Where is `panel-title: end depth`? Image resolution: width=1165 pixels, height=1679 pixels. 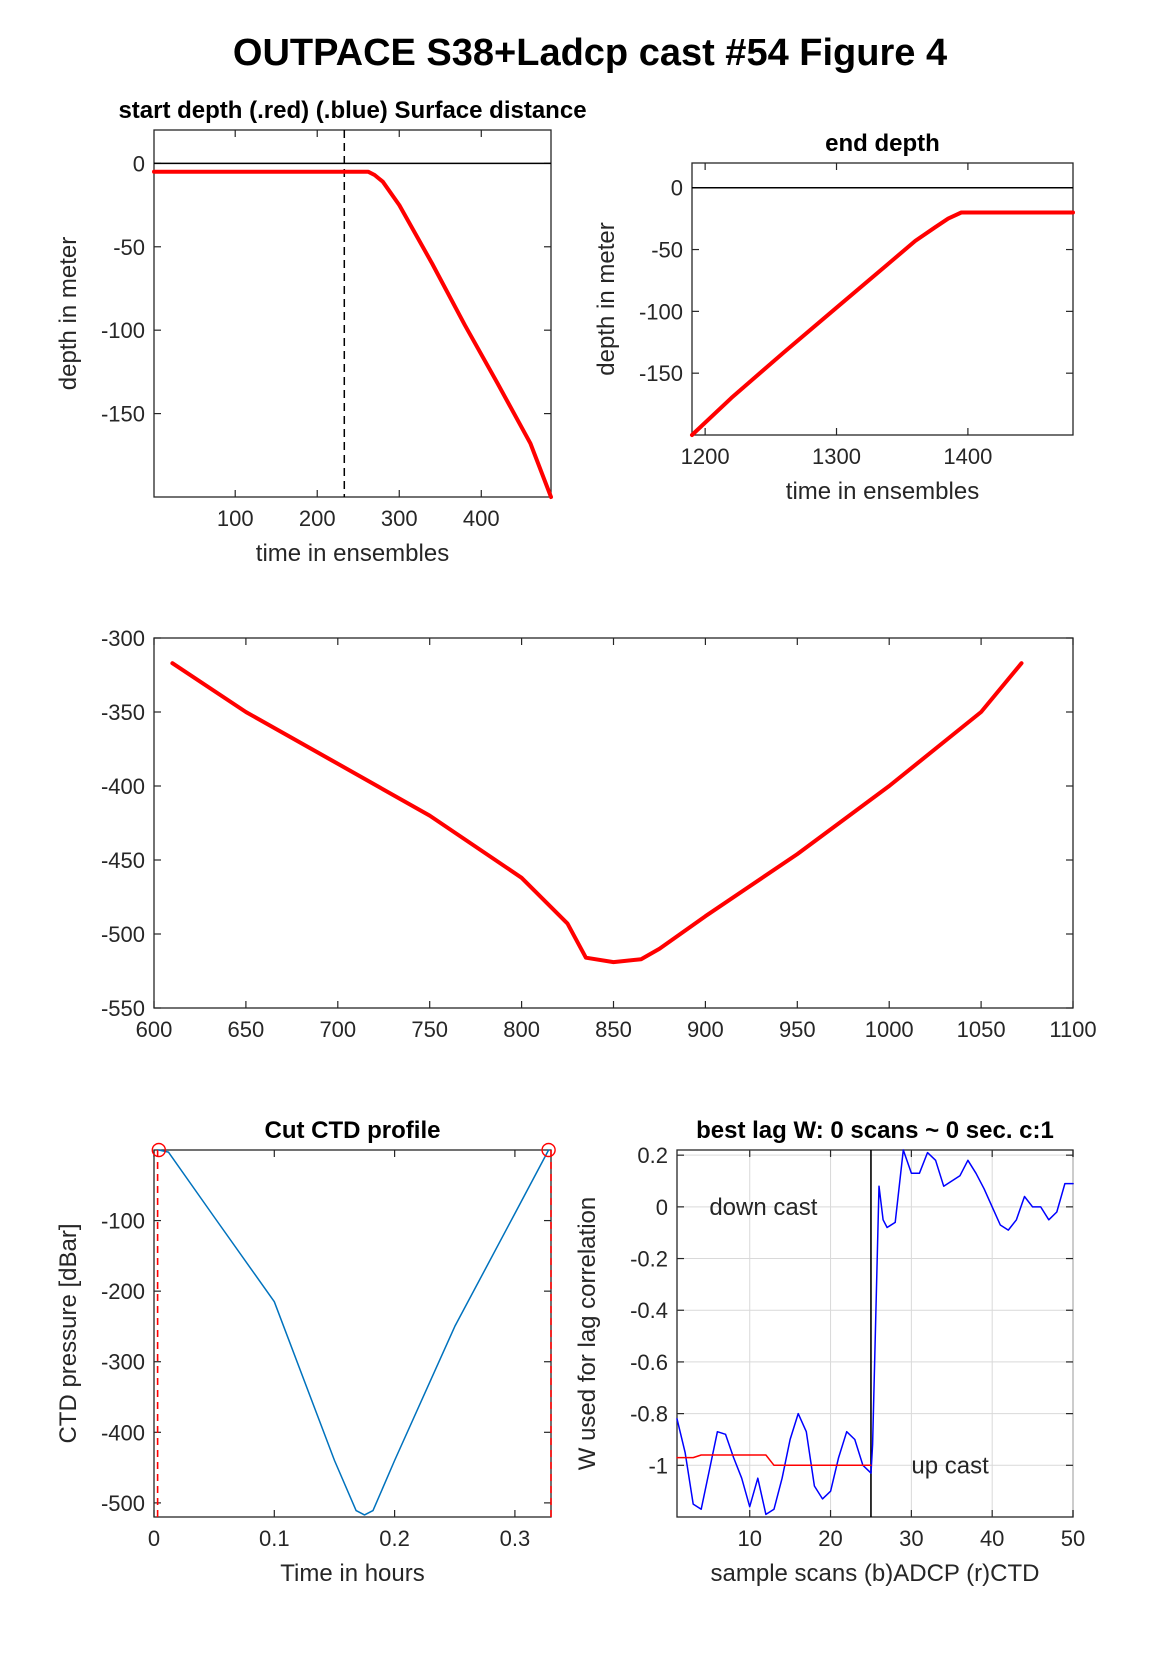
panel-title: end depth is located at coordinates (882, 143).